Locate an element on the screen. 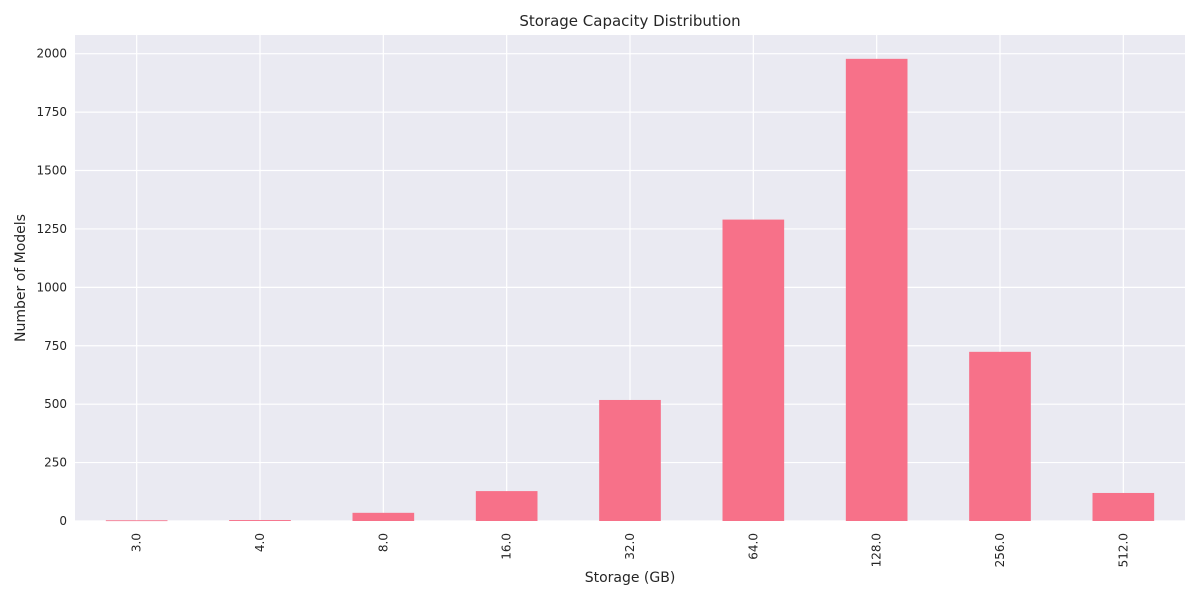  y-tick-label: 1000 is located at coordinates (51, 287).